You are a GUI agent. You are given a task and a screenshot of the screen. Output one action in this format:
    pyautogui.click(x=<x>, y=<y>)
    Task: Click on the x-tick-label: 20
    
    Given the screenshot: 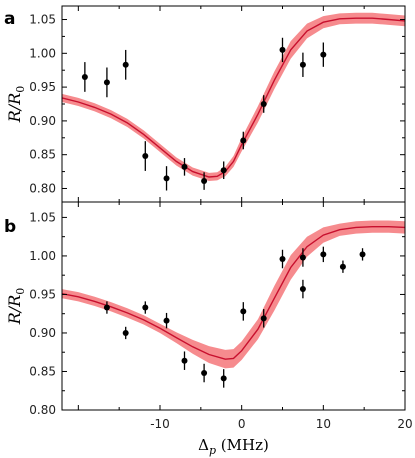 What is the action you would take?
    pyautogui.click(x=404, y=424)
    